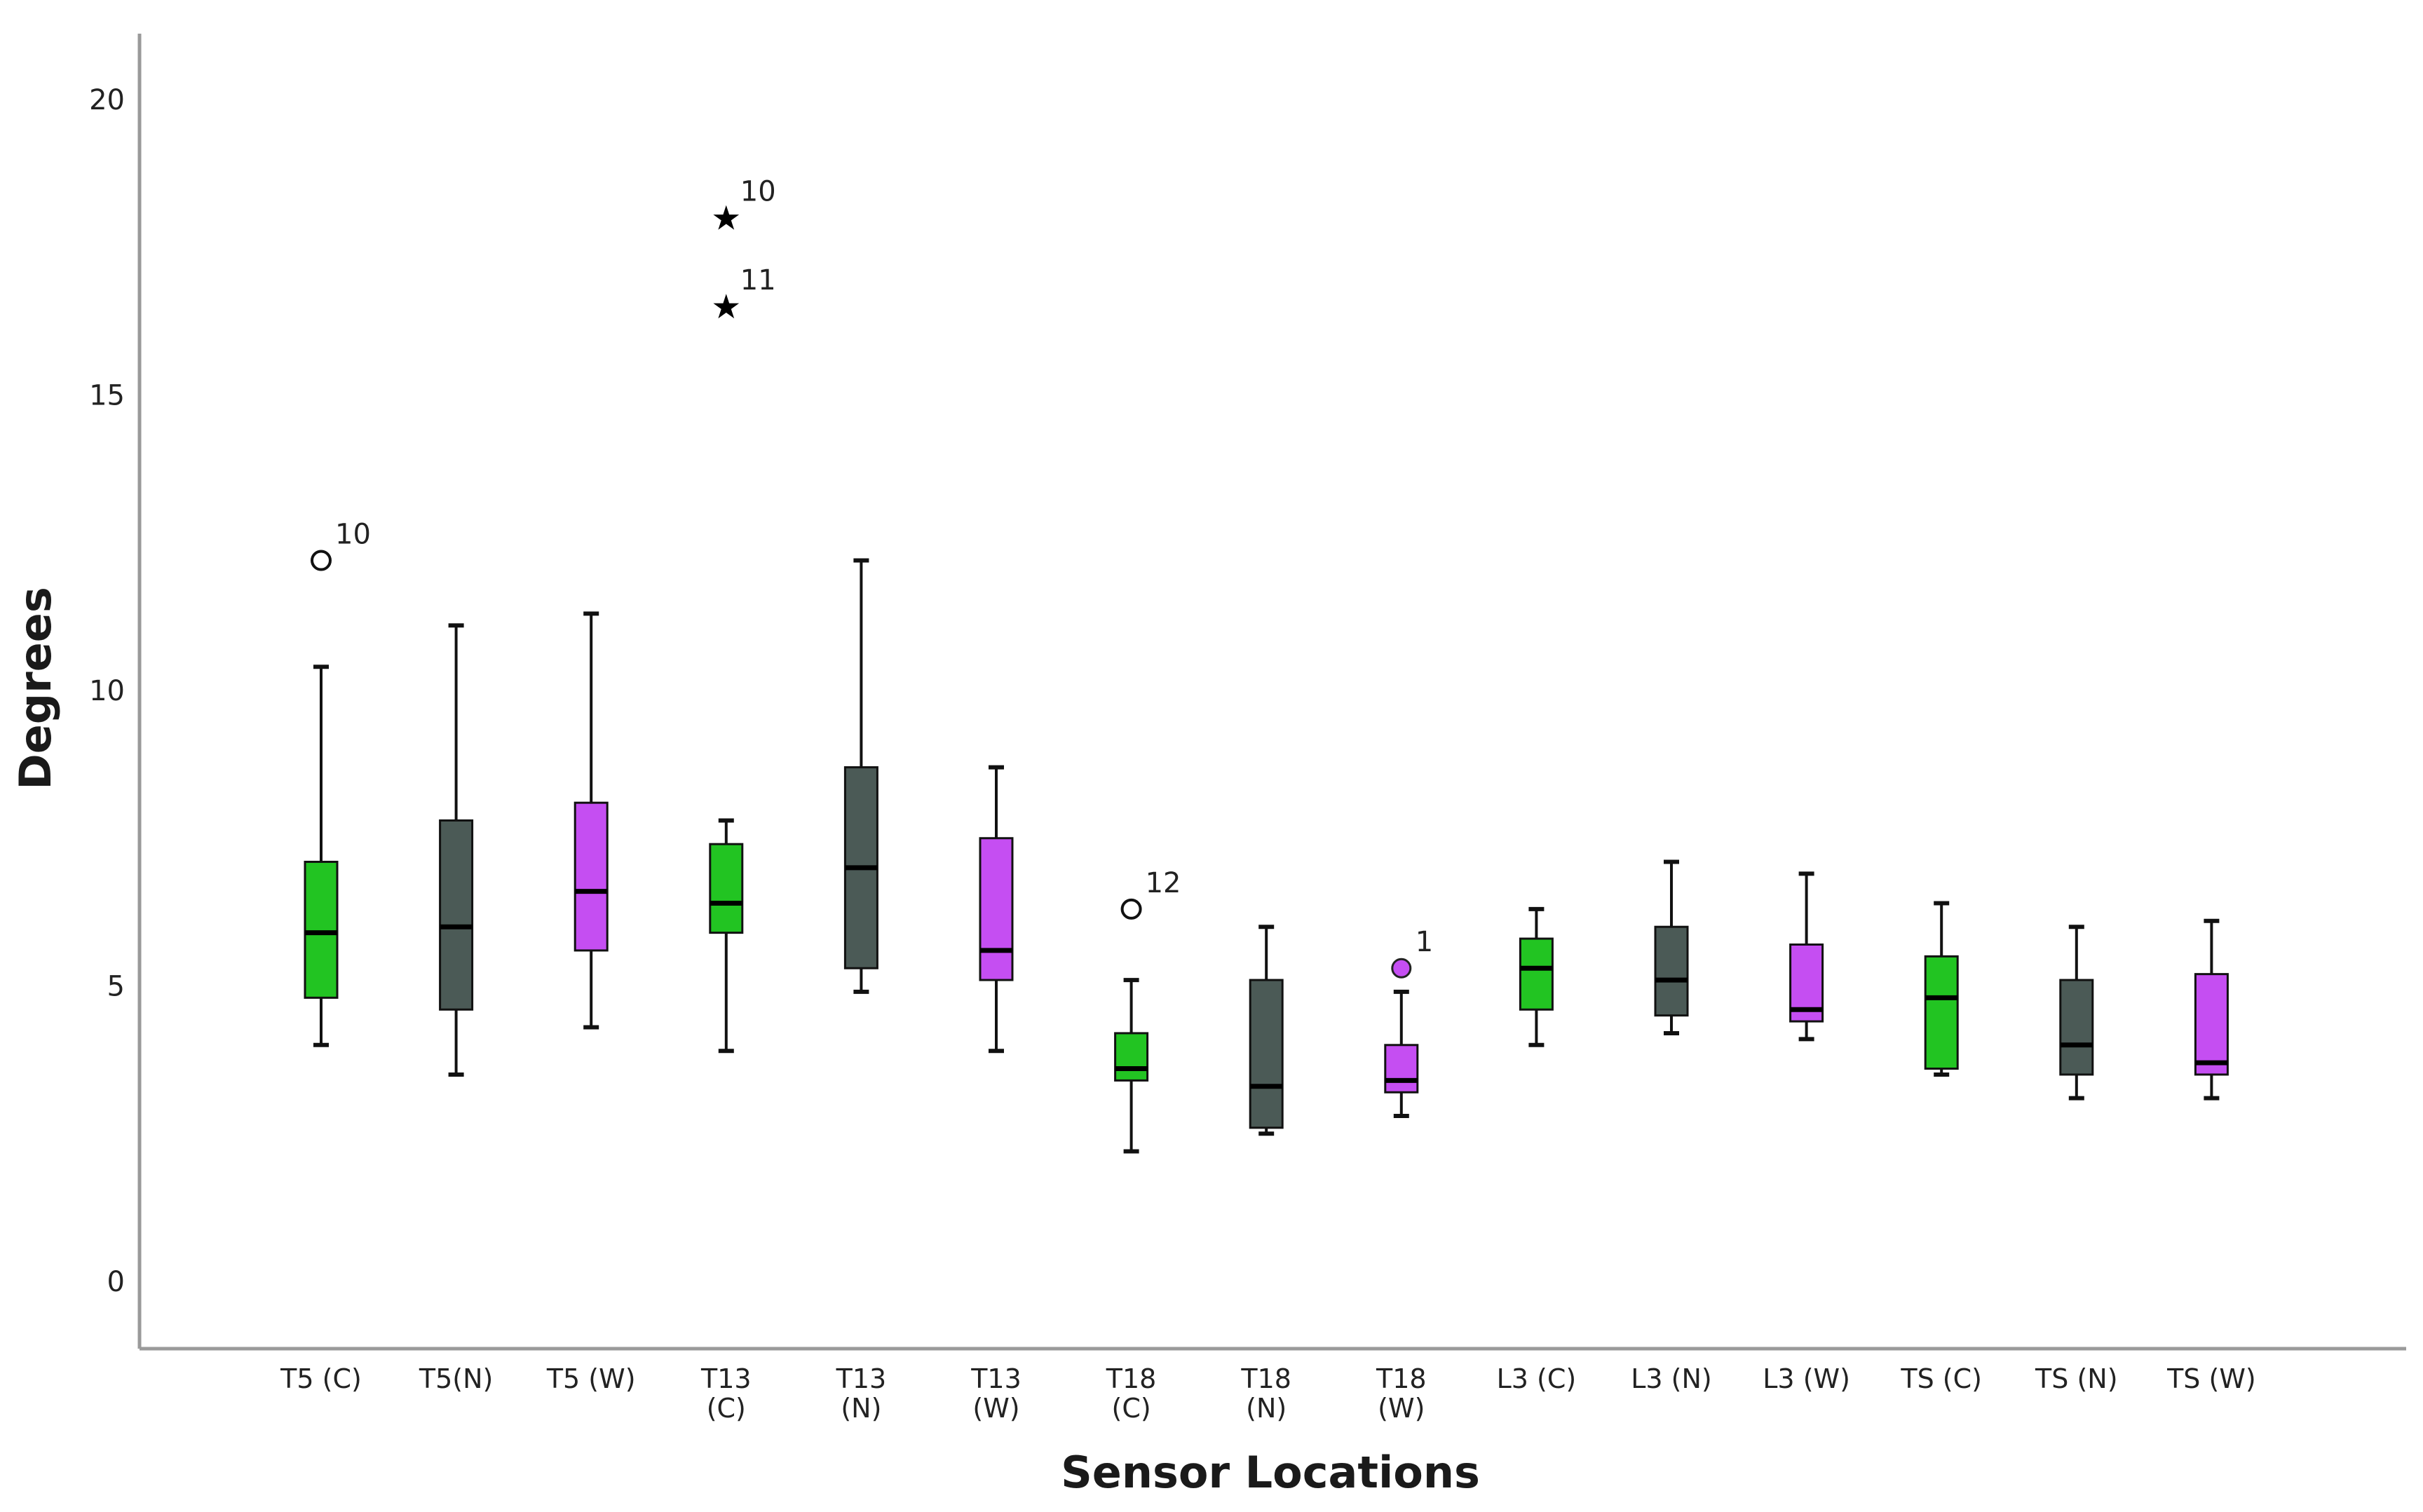 Image resolution: width=2423 pixels, height=1512 pixels. I want to click on y-tick-labels: 0 5 10 15 20, so click(107, 691).